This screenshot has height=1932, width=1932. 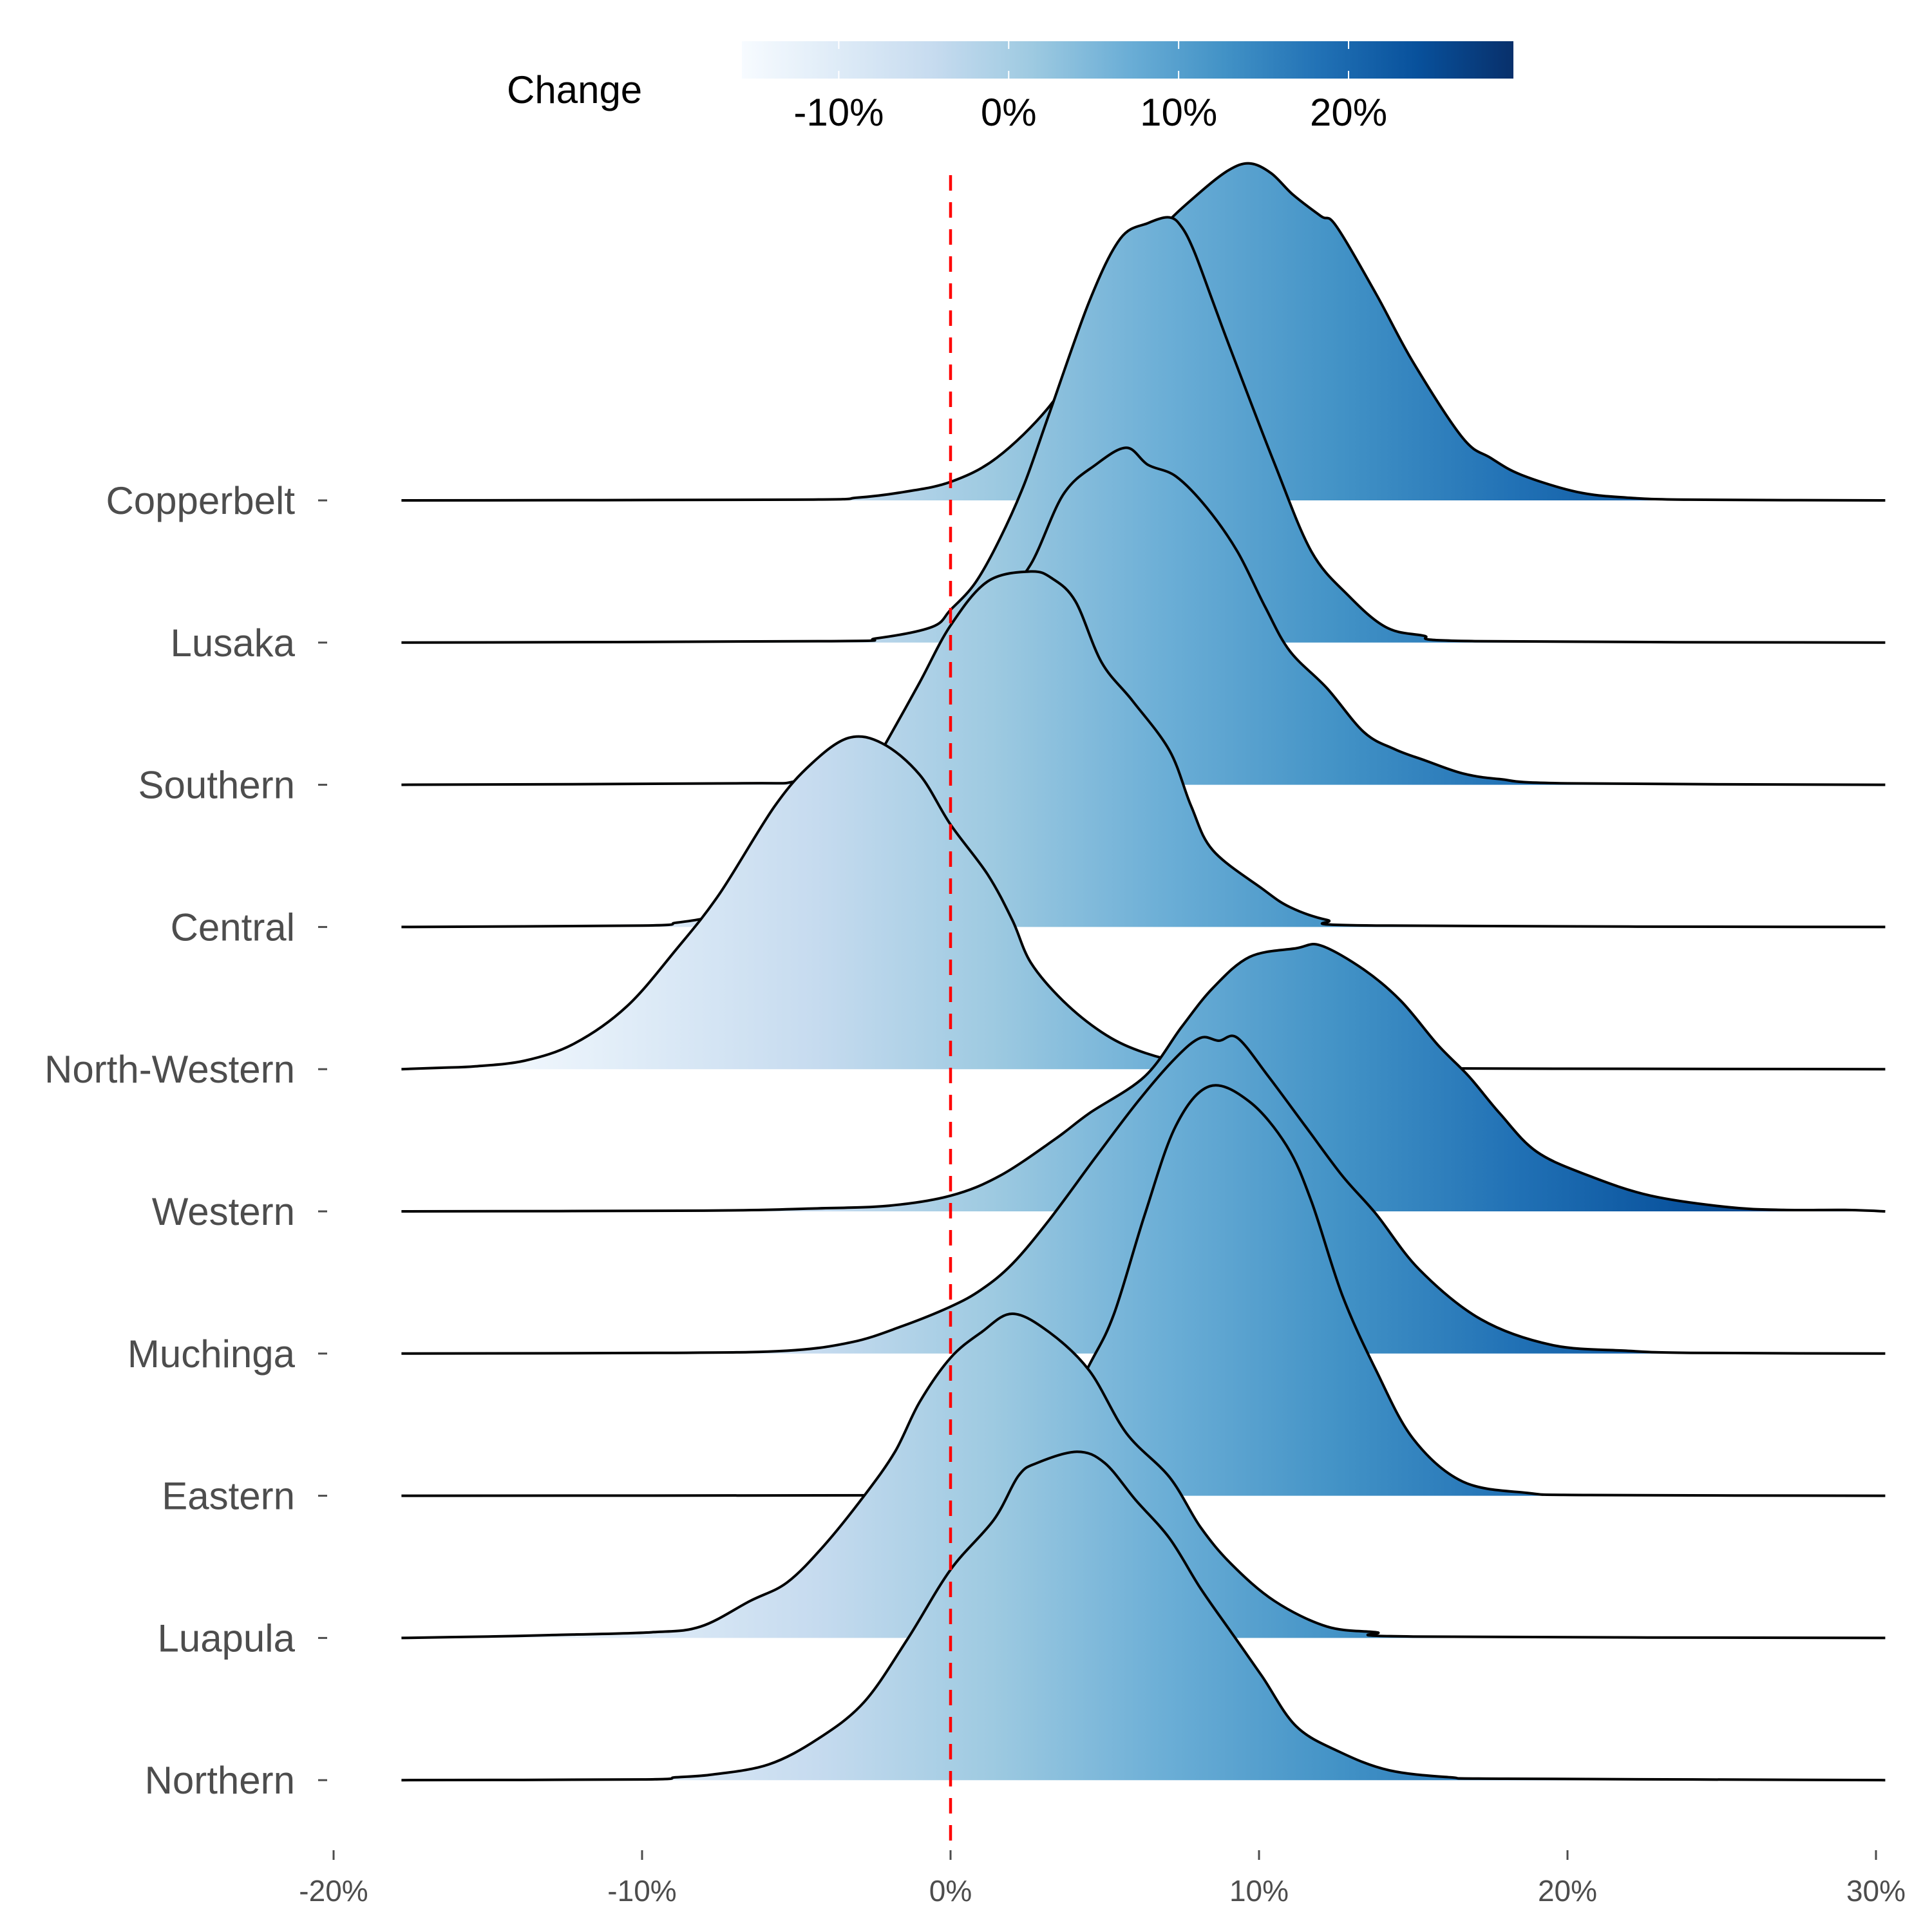 I want to click on y-tick-label: Luapula, so click(x=226, y=1638).